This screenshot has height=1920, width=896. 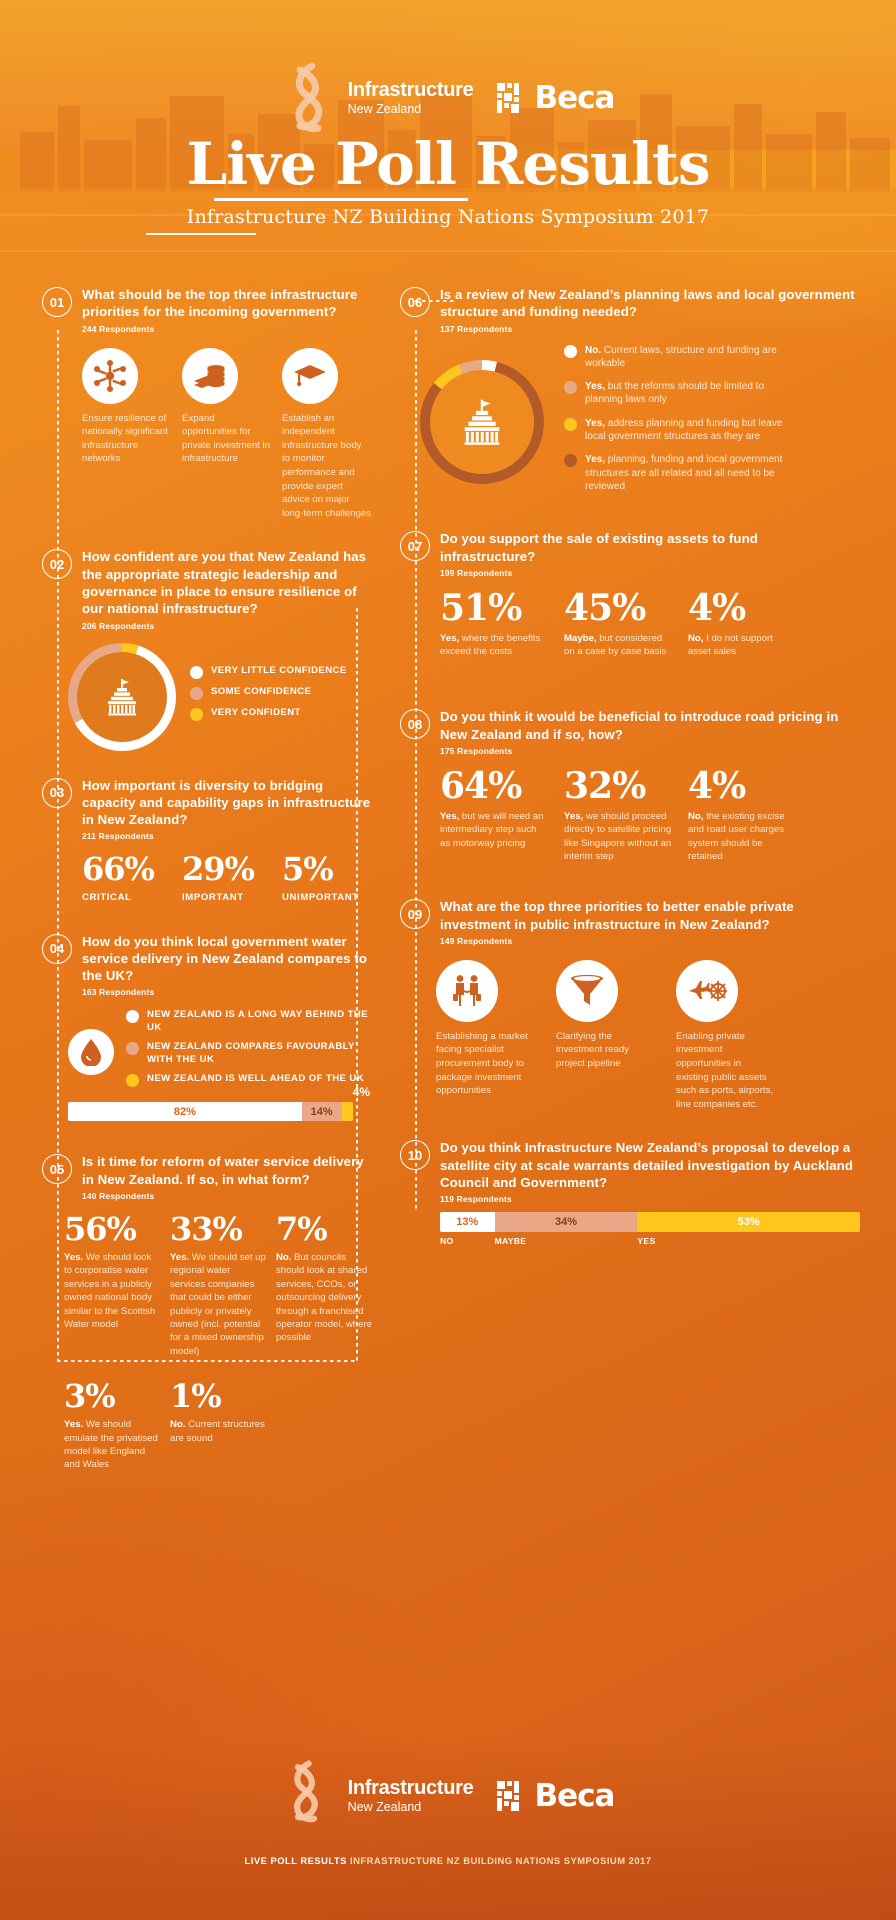 What do you see at coordinates (450, 638) in the screenshot?
I see `q07-stat-1-bold: Yes,` at bounding box center [450, 638].